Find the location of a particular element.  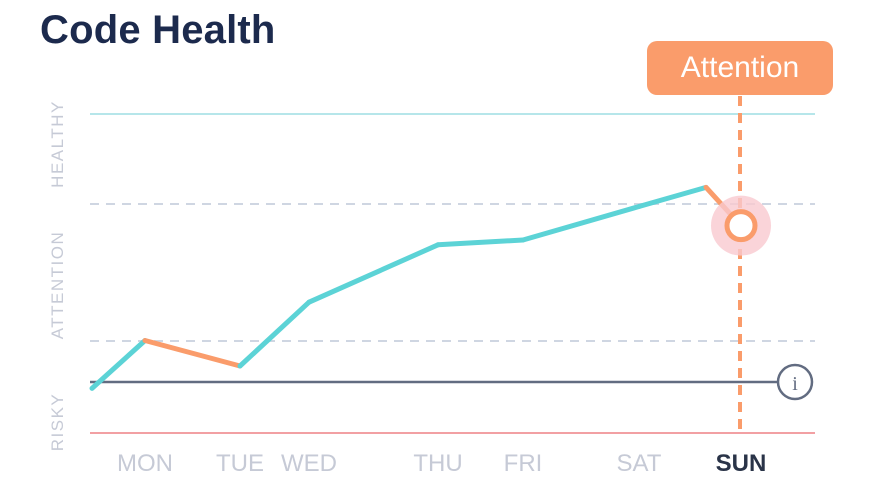

highlight-point is located at coordinates (741, 226).